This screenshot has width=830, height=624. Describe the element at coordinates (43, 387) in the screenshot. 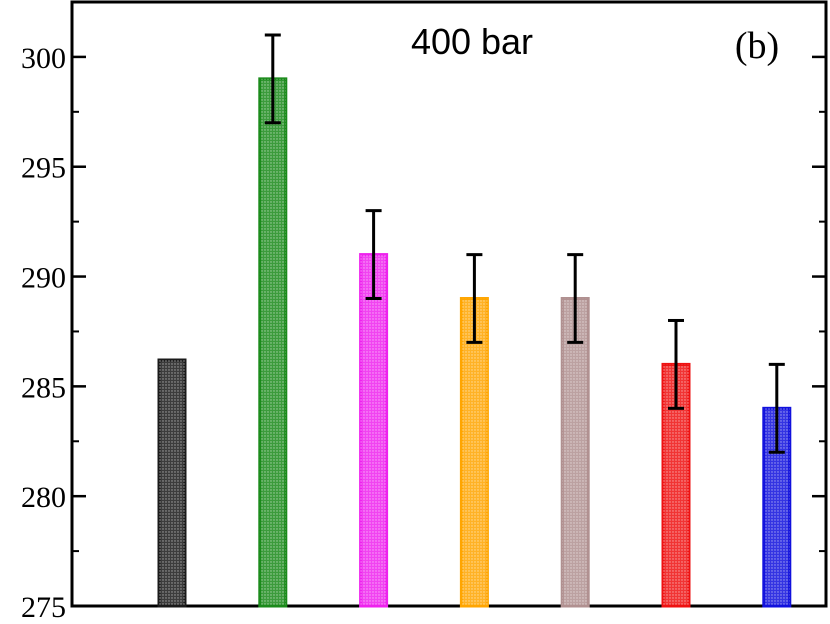

I see `y-tick-label: 285` at that location.